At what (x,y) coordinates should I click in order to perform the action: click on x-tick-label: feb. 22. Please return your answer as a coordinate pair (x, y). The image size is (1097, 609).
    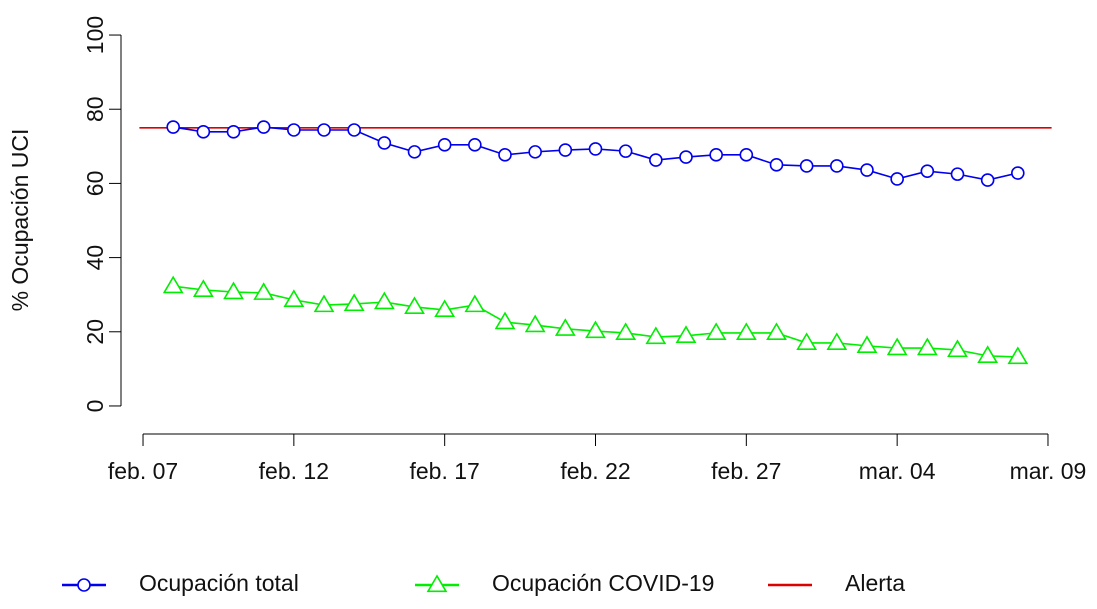
    Looking at the image, I should click on (595, 471).